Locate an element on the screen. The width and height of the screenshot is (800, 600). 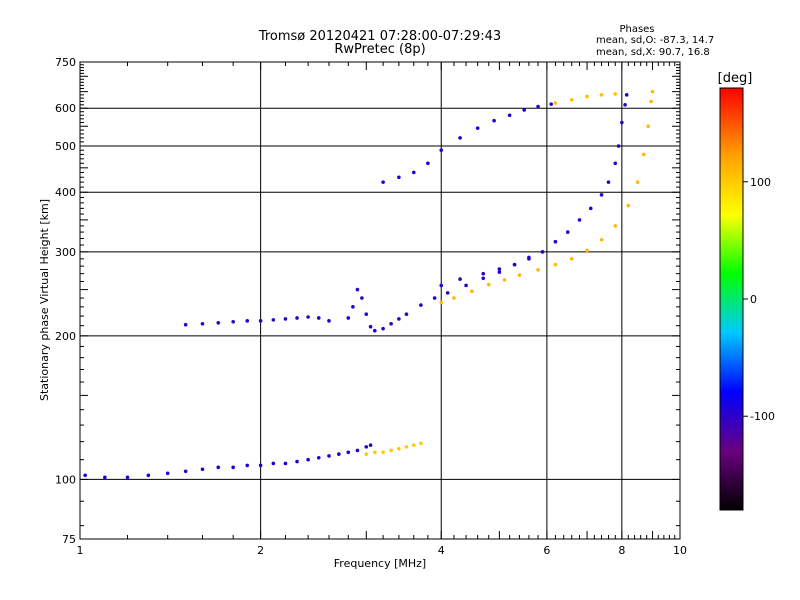
y-axis-label: Stationary phase Virtual Height [km] is located at coordinates (44, 300).